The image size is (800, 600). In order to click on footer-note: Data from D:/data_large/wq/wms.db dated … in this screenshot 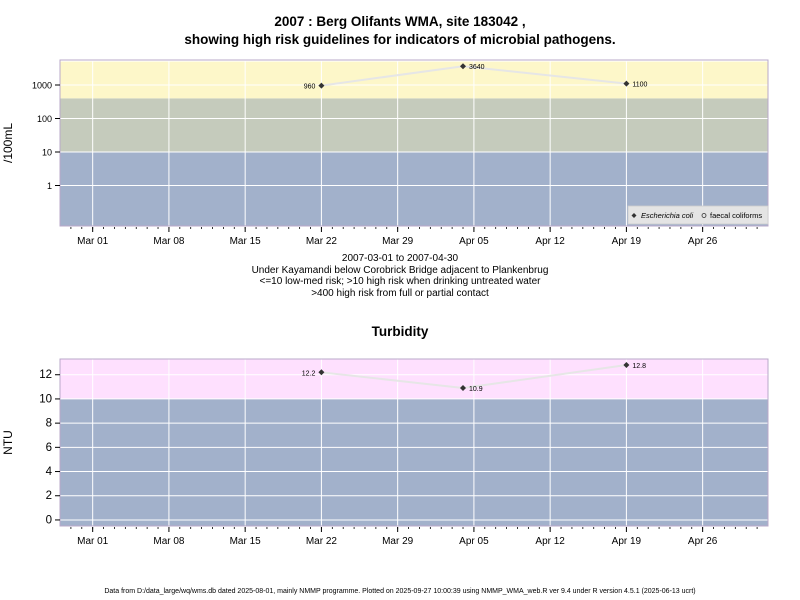, I will do `click(400, 591)`.